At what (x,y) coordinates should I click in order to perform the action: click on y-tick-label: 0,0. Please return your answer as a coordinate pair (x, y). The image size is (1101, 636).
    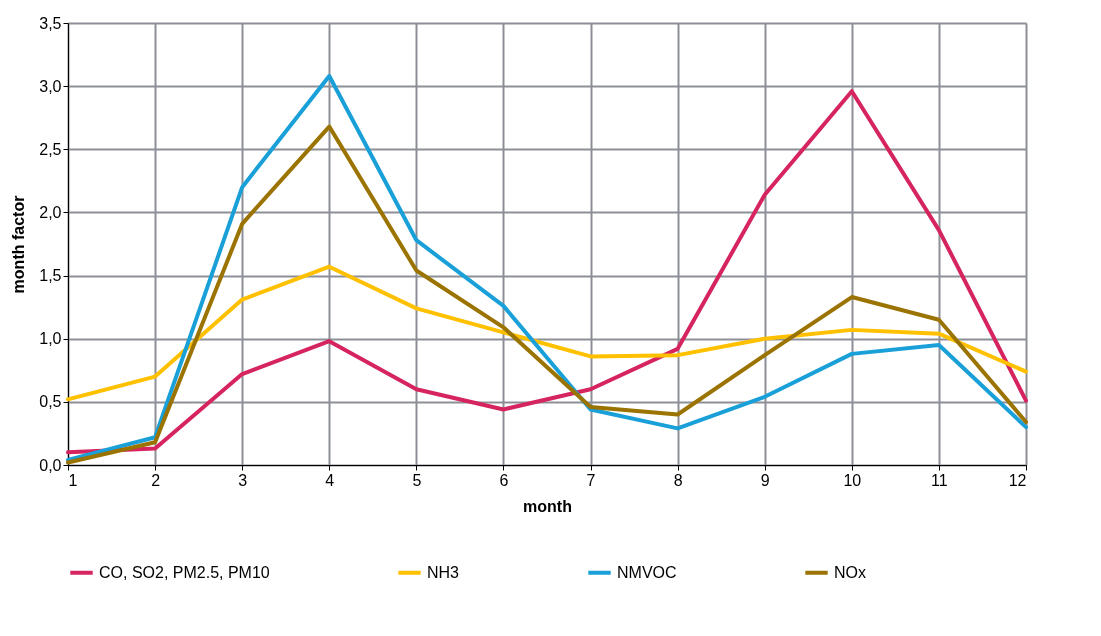
    Looking at the image, I should click on (50, 465).